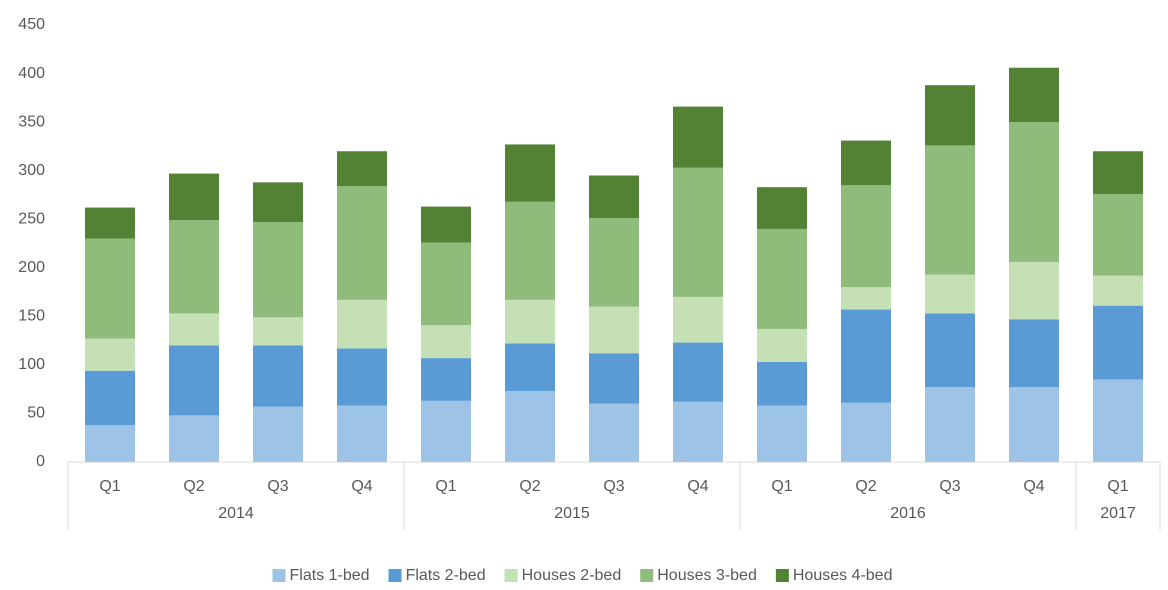 This screenshot has width=1168, height=590. What do you see at coordinates (908, 513) in the screenshot?
I see `group-label: 2016` at bounding box center [908, 513].